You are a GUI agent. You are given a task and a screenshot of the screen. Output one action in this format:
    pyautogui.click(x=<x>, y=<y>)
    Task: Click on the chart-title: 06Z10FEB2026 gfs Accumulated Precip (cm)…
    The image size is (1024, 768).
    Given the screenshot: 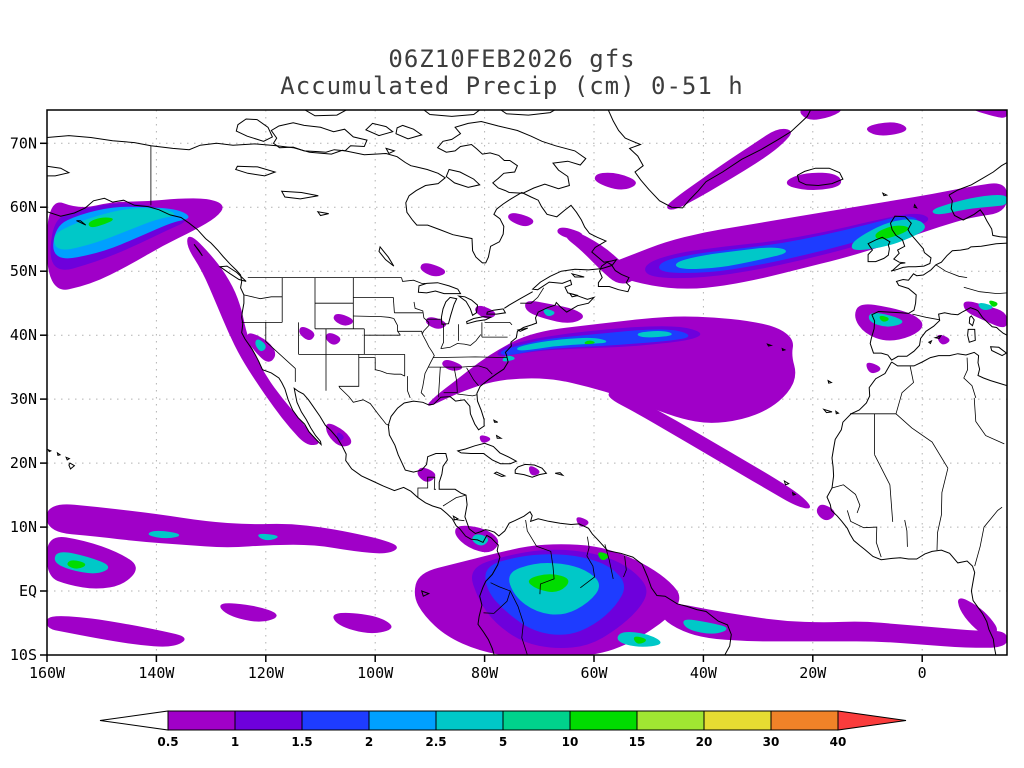 What is the action you would take?
    pyautogui.click(x=512, y=73)
    